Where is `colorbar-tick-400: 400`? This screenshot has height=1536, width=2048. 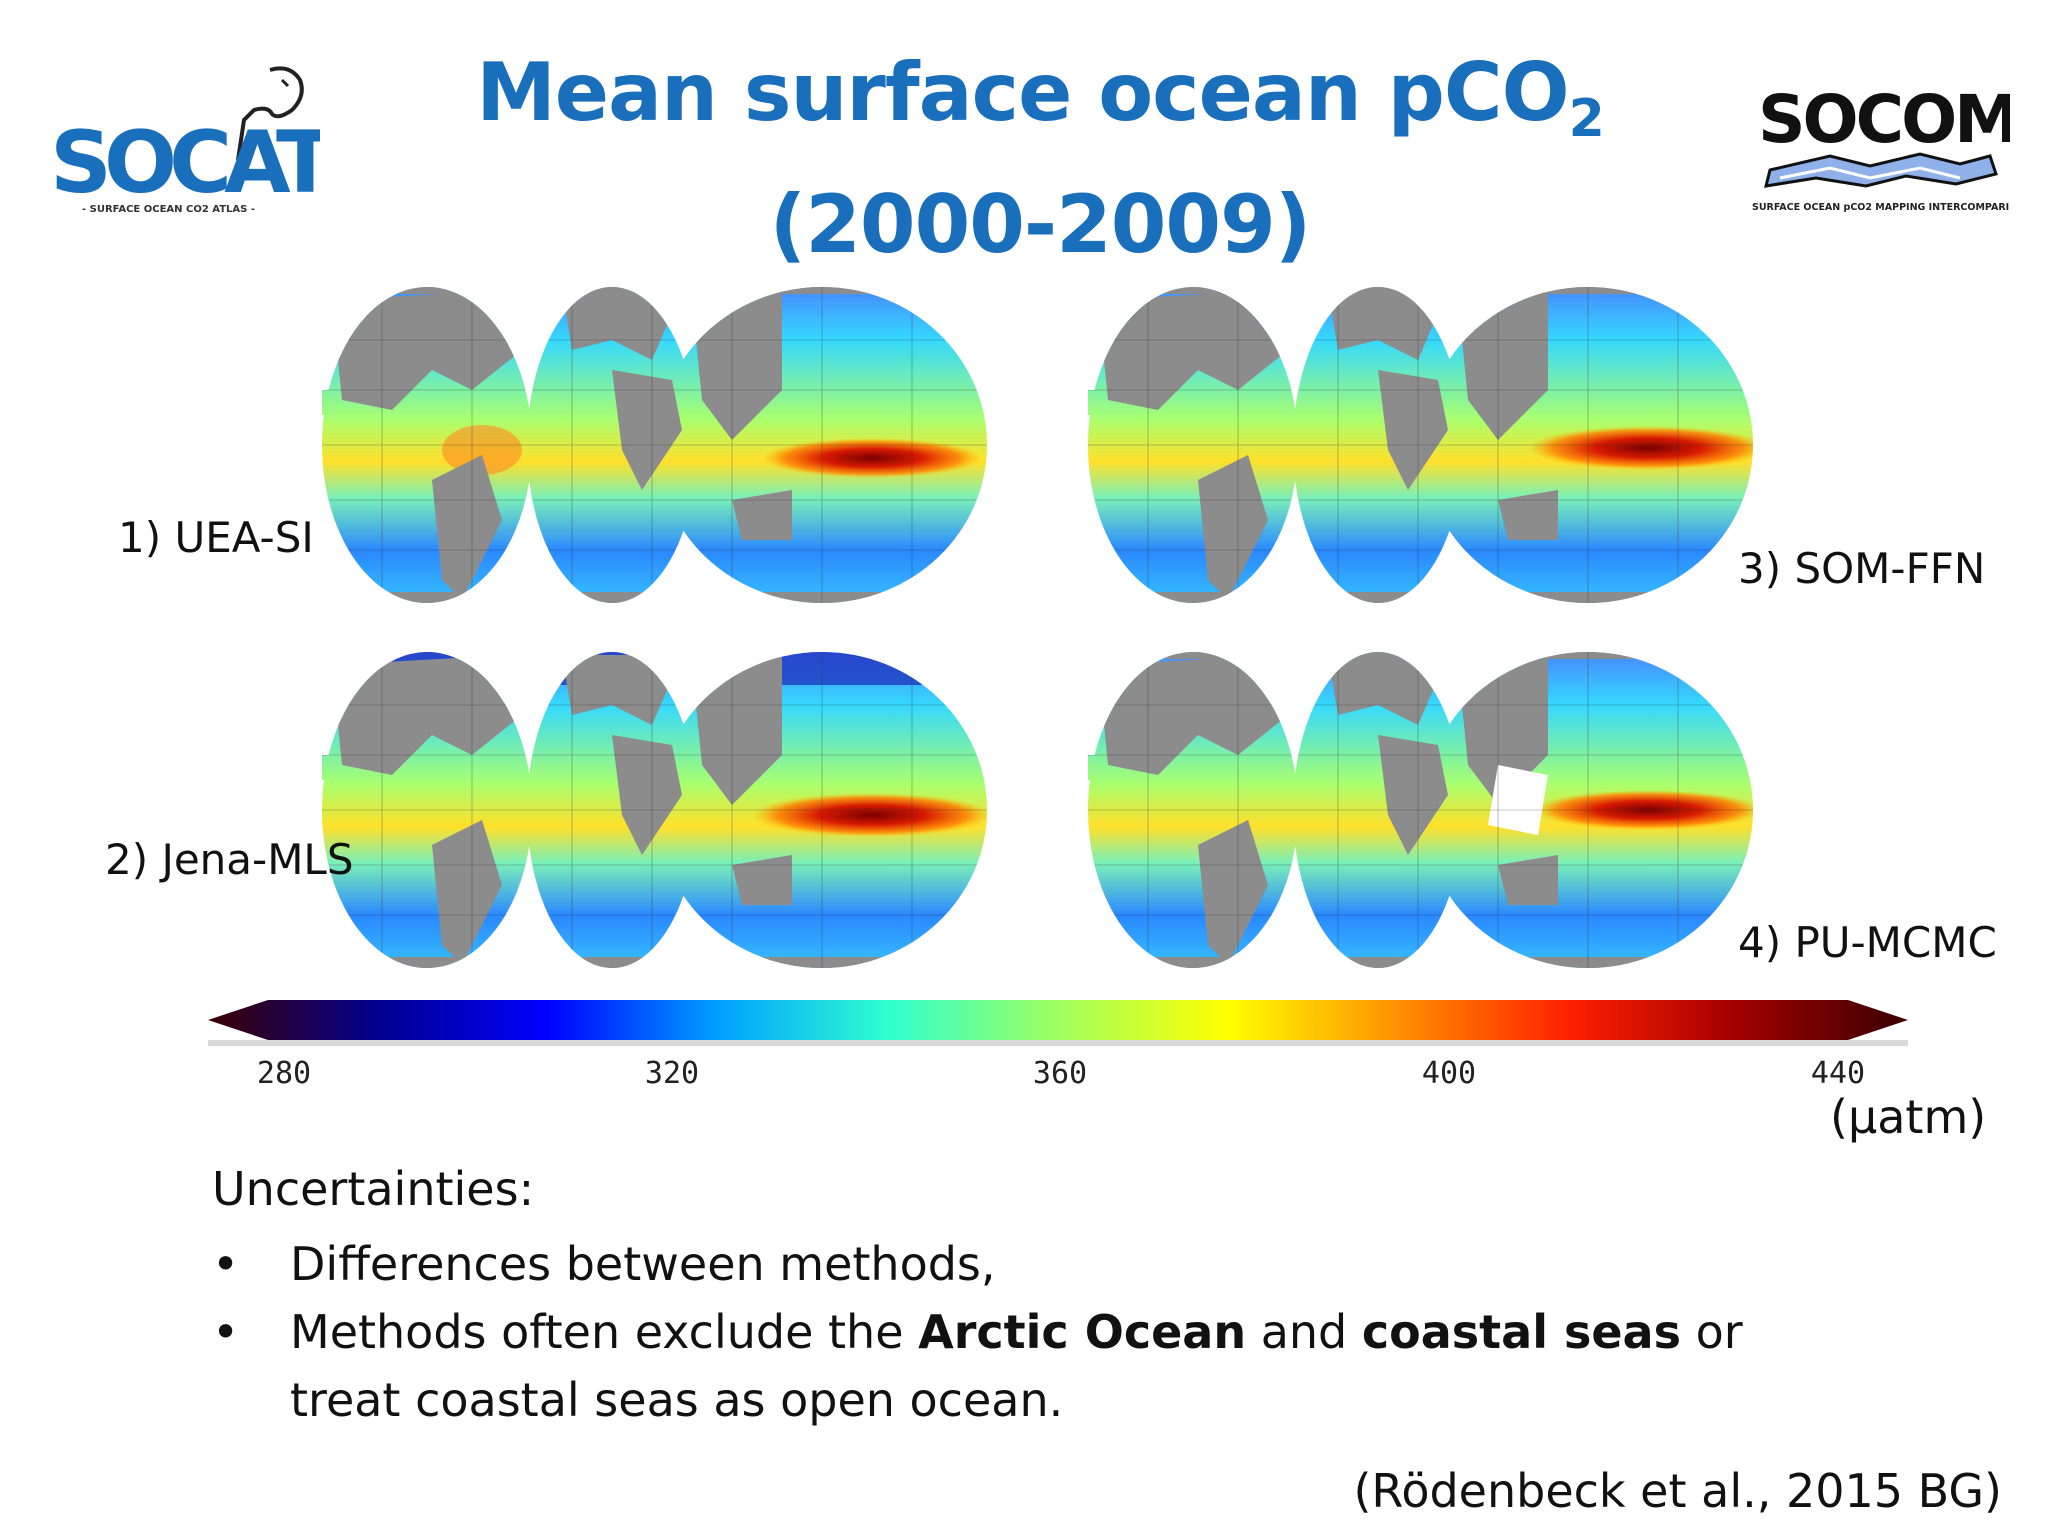 colorbar-tick-400: 400 is located at coordinates (1449, 1073).